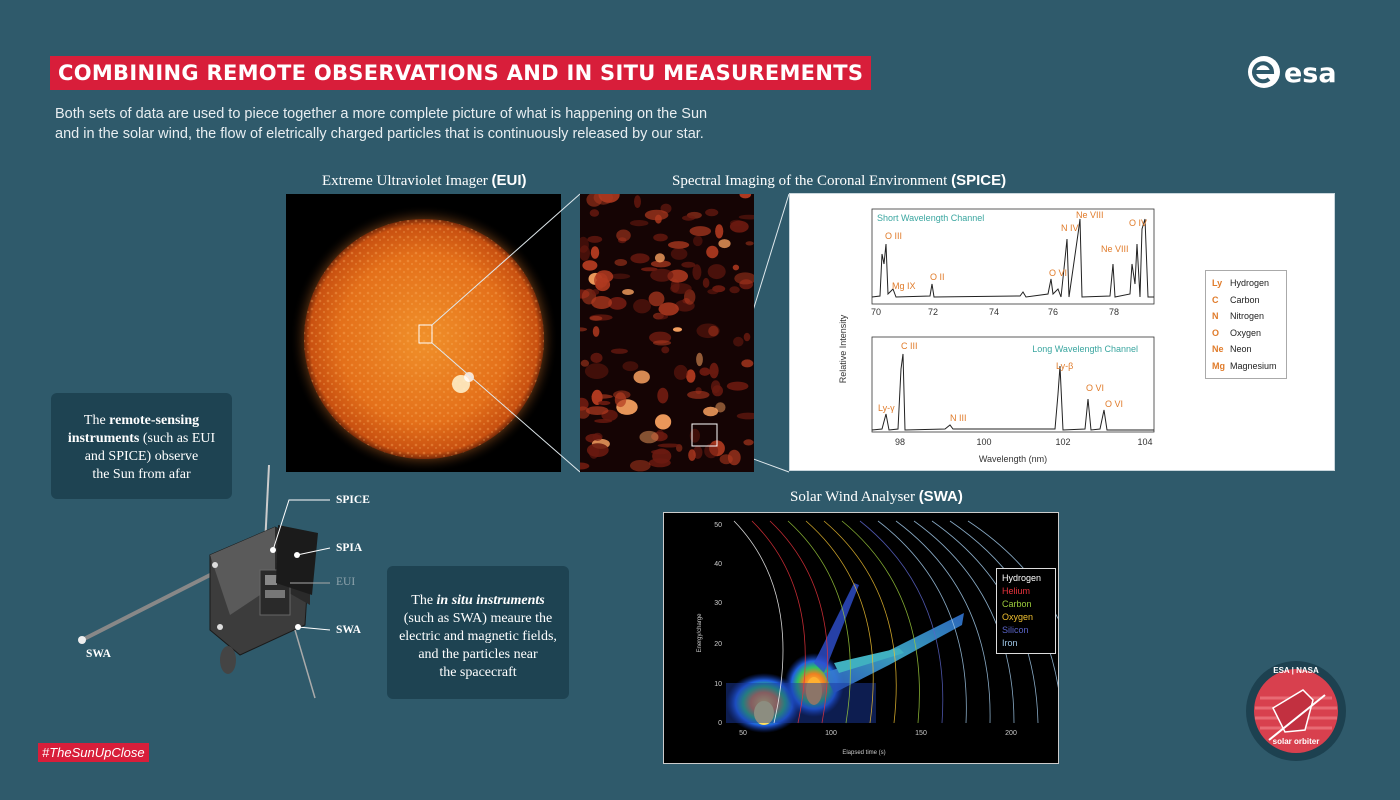 The image size is (1400, 800). I want to click on eui-title-prefix: Extreme Ultraviolet Imager, so click(407, 181).